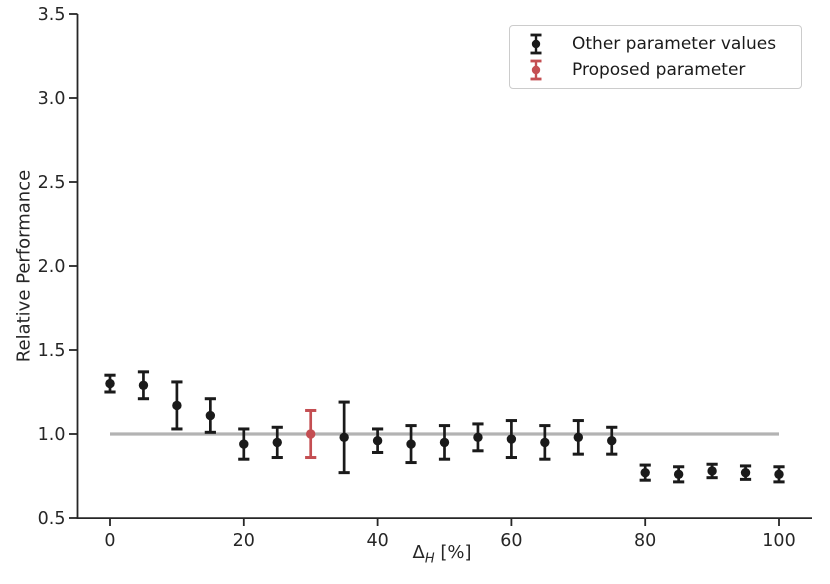 The image size is (830, 584). I want to click on x-axis-label: ΔH [%], so click(442, 554).